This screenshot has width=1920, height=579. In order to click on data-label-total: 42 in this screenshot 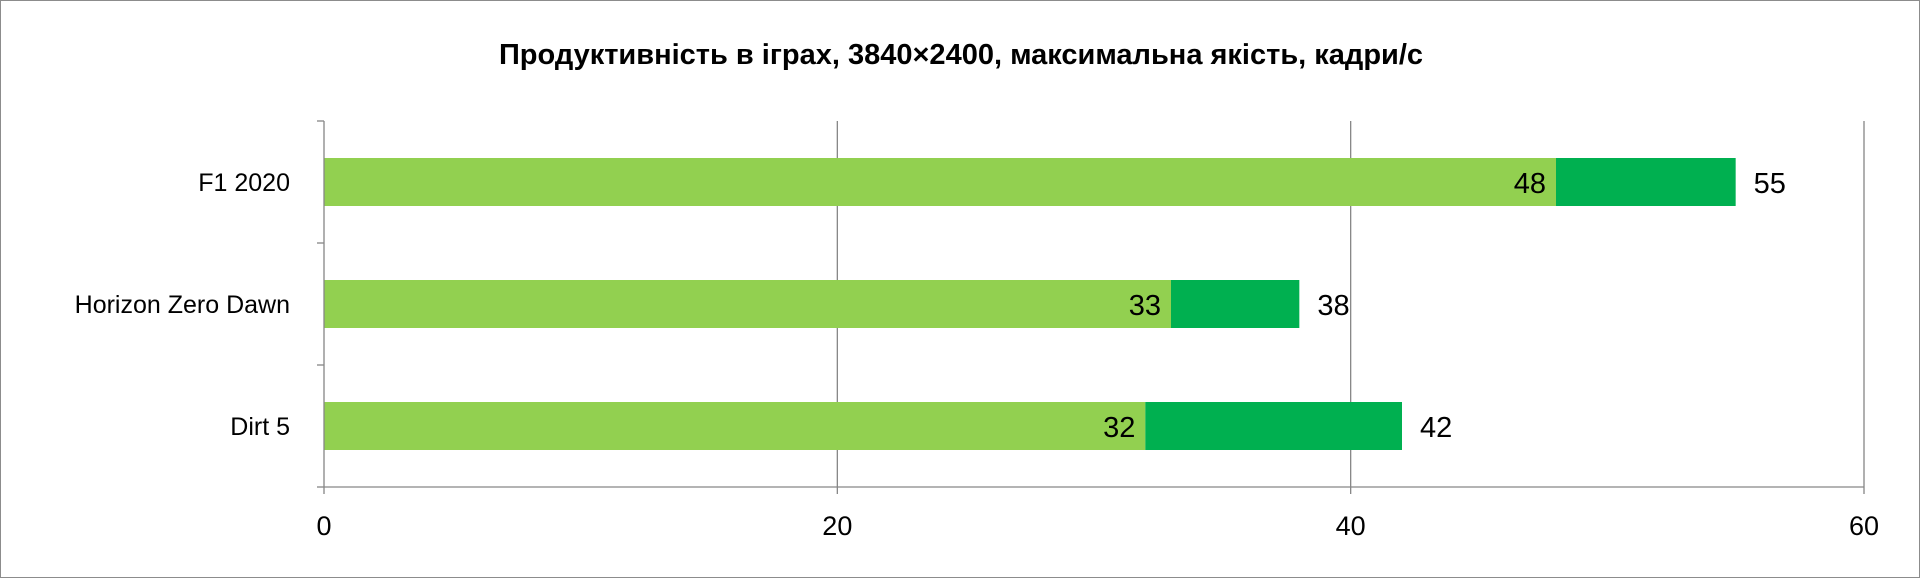, I will do `click(1436, 428)`.